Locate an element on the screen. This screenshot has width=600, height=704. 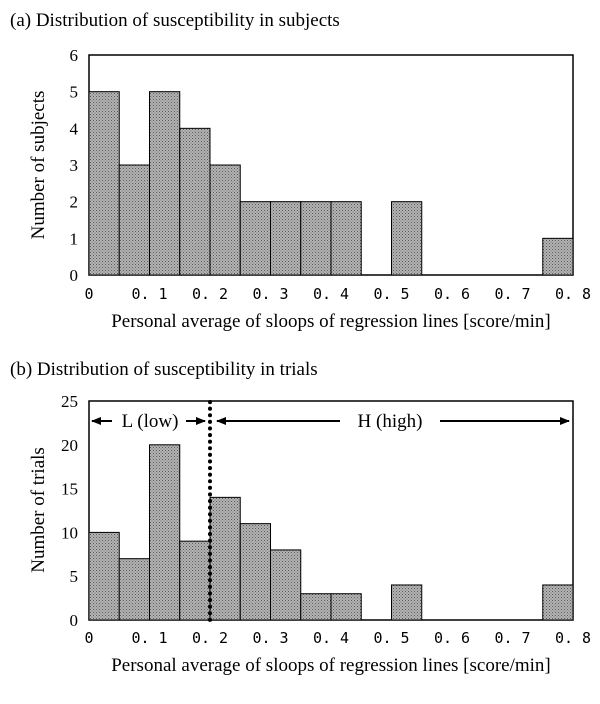
chart-b-x-tick-label: 0 is located at coordinates (88, 638).